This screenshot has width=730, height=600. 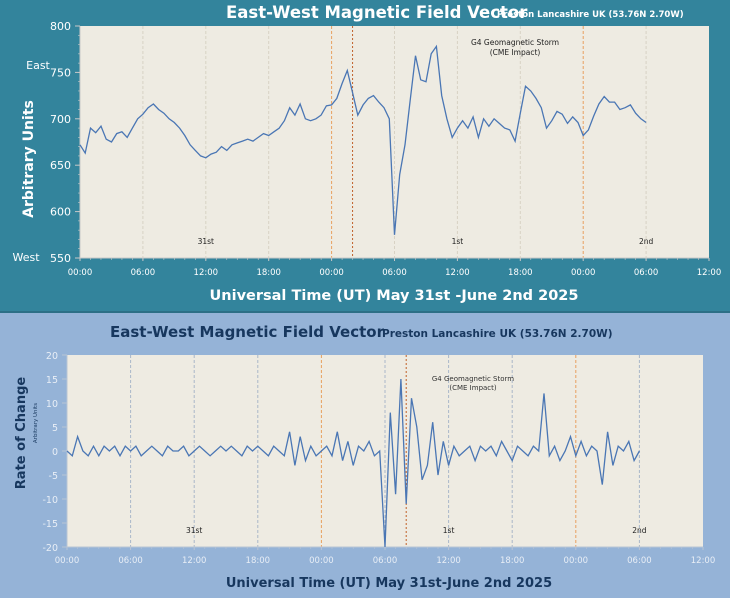 What do you see at coordinates (60, 165) in the screenshot?
I see `y-tick-label: 650` at bounding box center [60, 165].